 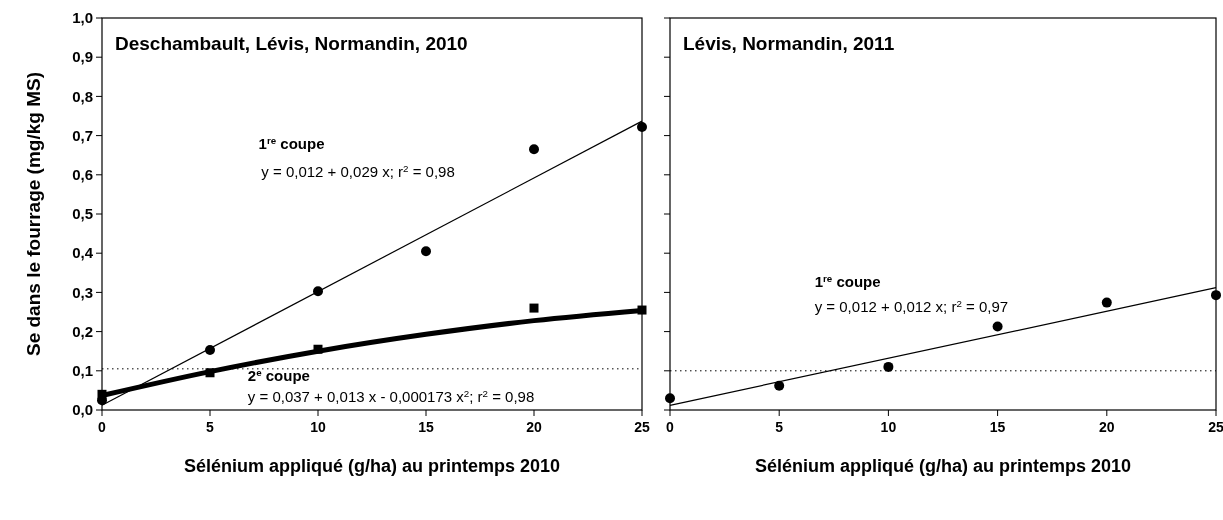 What do you see at coordinates (82, 135) in the screenshot?
I see `y-tick-label: 0,7` at bounding box center [82, 135].